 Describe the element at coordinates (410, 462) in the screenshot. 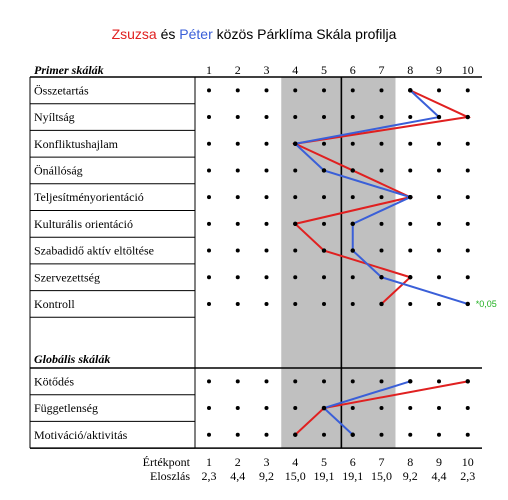

I see `ertekpont-value: 8` at that location.